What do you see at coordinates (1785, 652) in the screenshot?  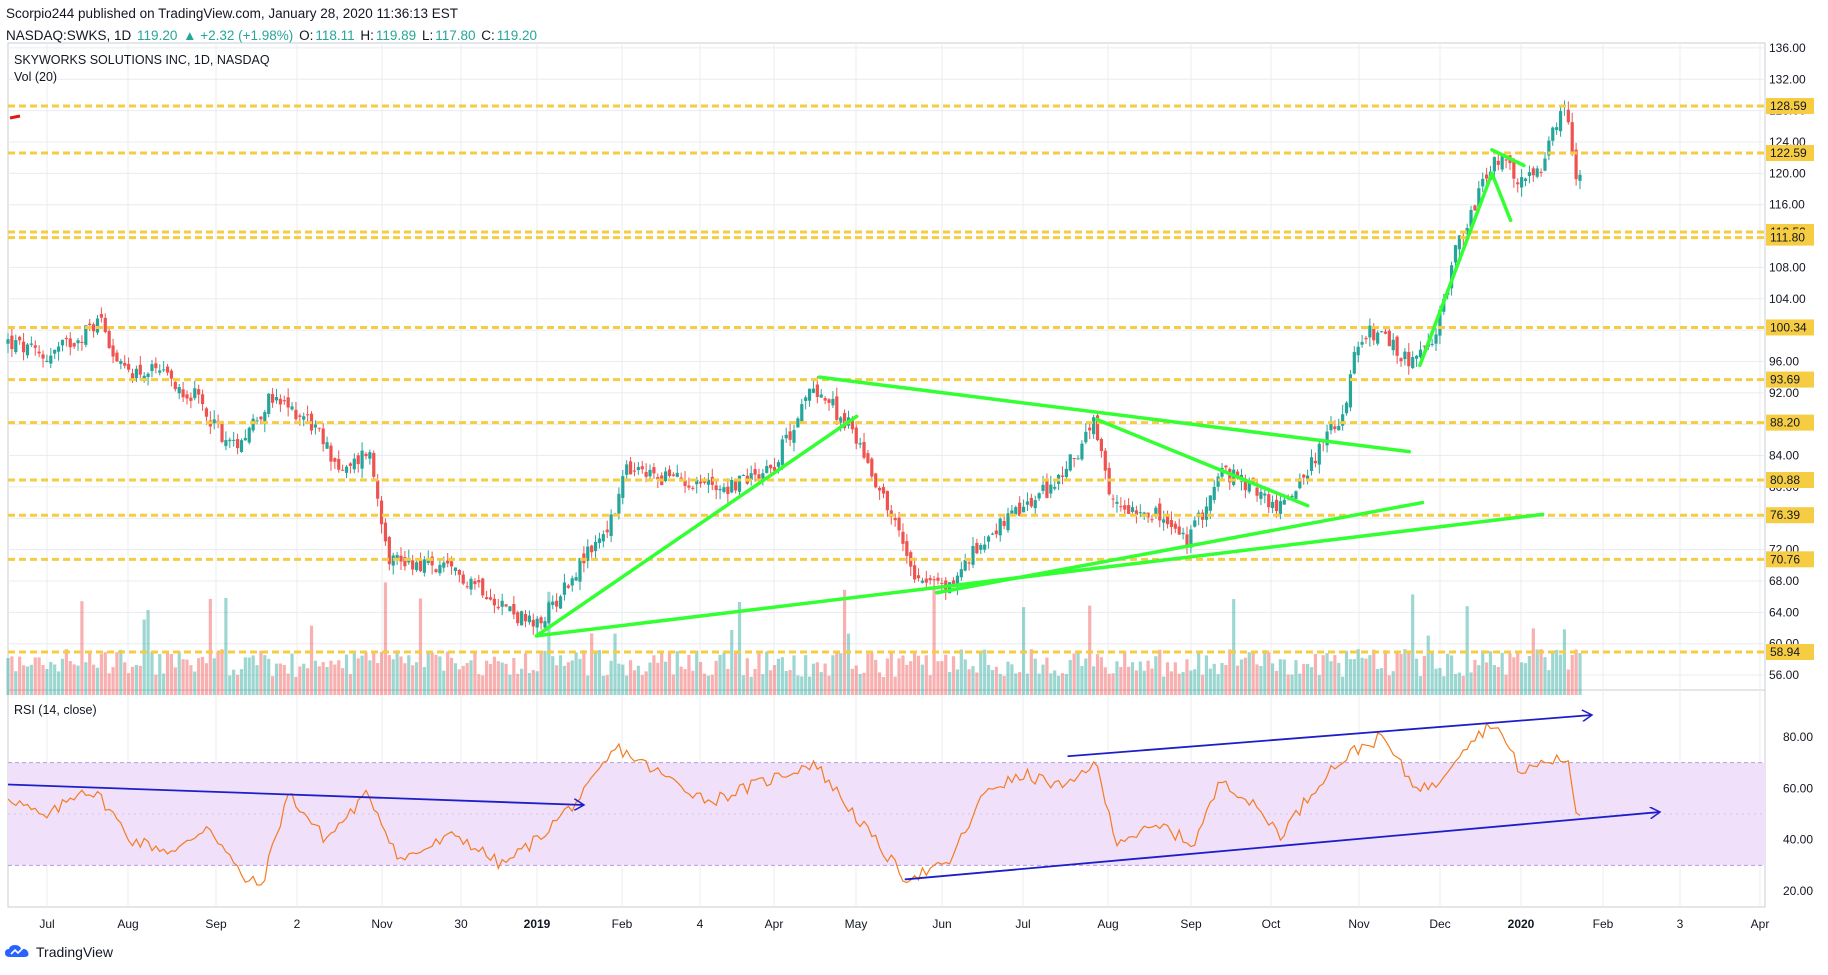 I see `level-tag-text: 58.94` at bounding box center [1785, 652].